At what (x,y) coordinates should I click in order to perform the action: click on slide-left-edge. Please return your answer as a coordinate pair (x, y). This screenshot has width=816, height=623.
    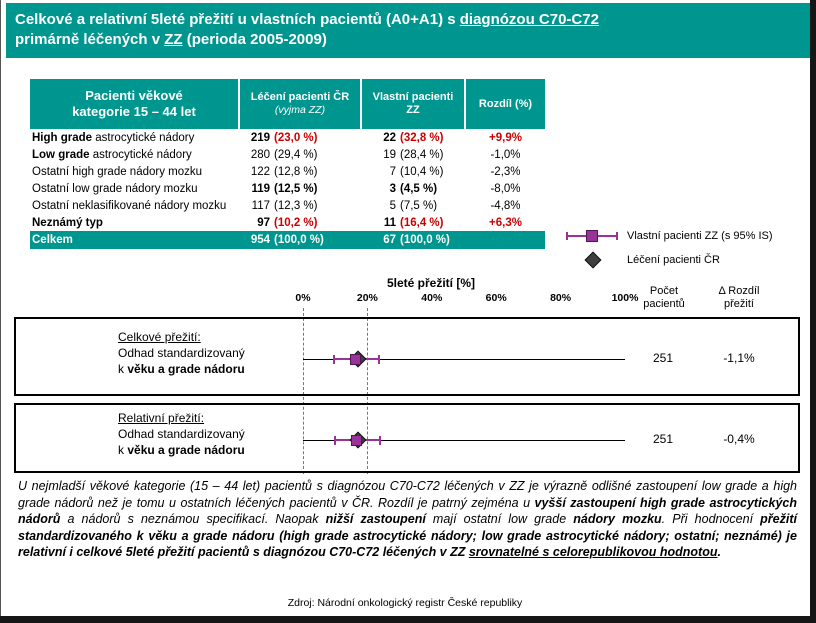
    Looking at the image, I should click on (0, 311).